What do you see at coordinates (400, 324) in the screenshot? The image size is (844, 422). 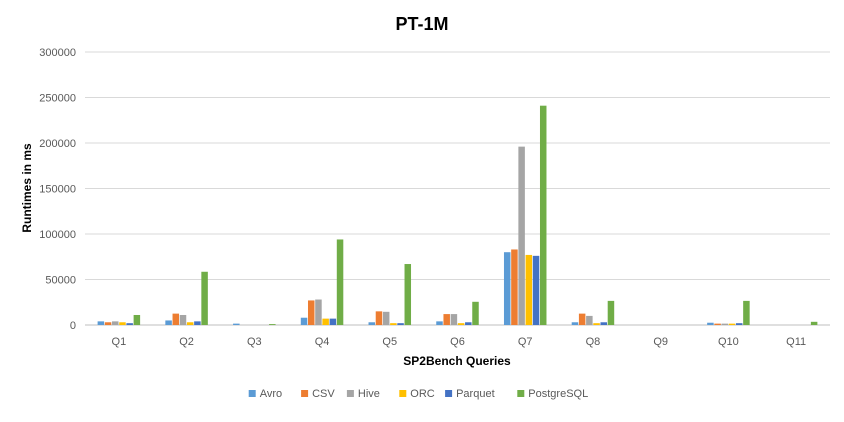 I see `bar-parquet-q5` at bounding box center [400, 324].